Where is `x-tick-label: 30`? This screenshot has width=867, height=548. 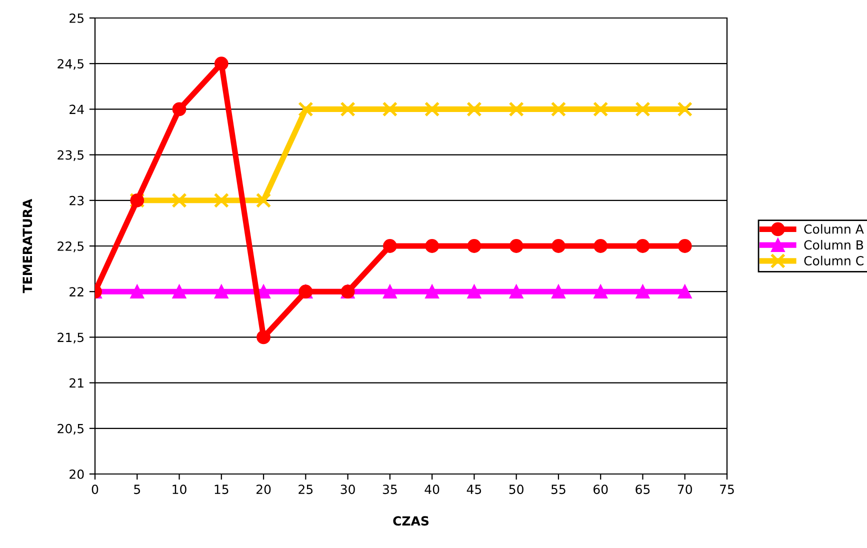
x-tick-label: 30 is located at coordinates (347, 489).